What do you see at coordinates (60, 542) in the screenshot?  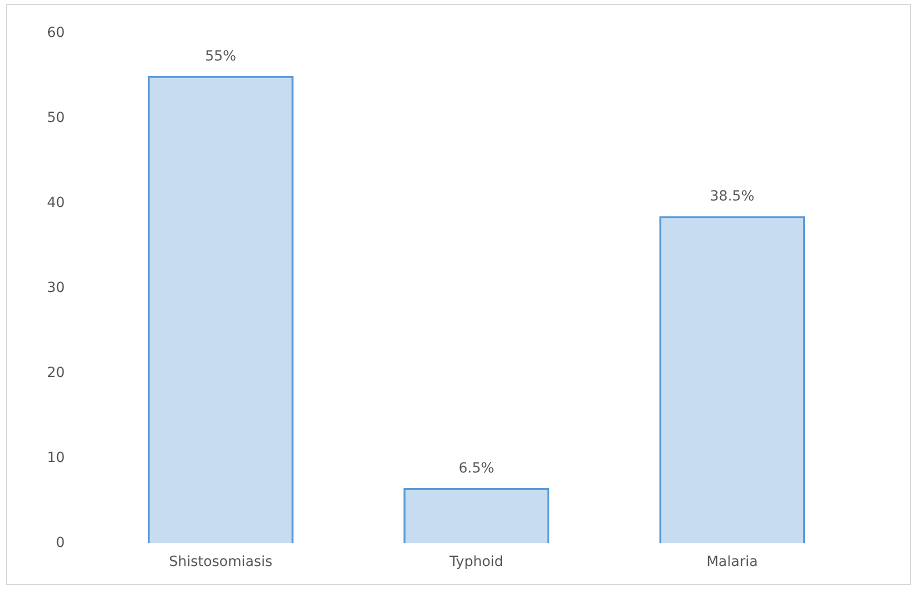 I see `y-tick-label: 0` at bounding box center [60, 542].